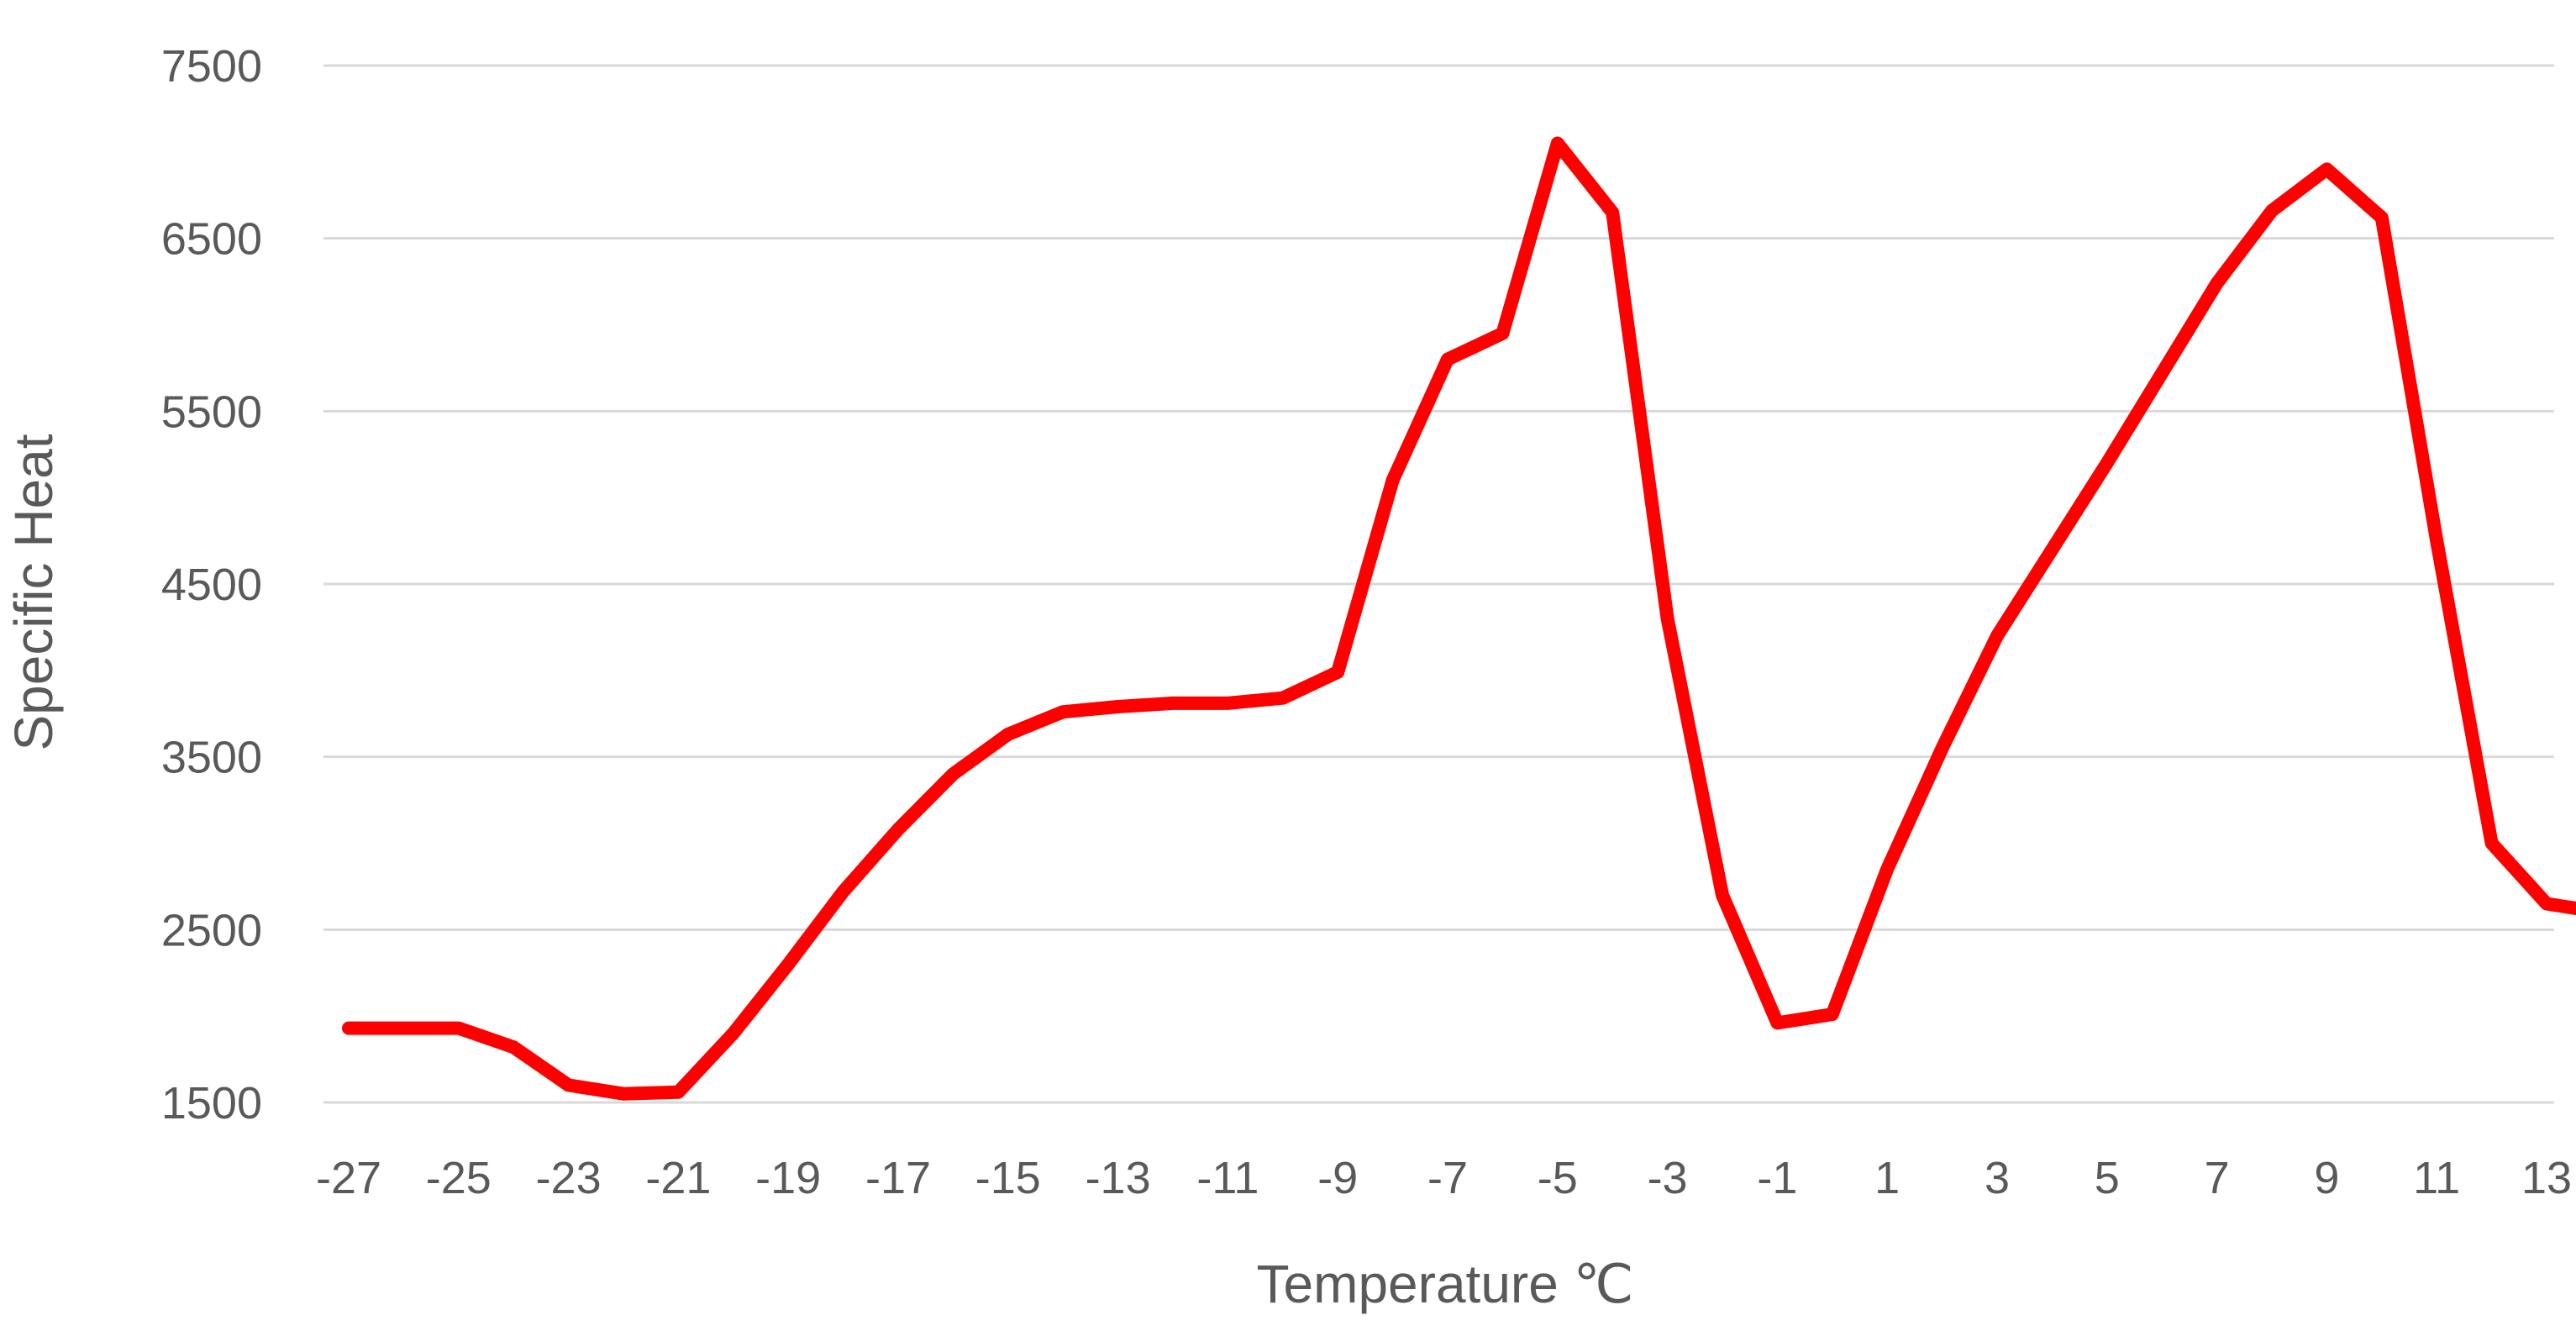 This screenshot has height=1331, width=2576. What do you see at coordinates (211, 930) in the screenshot?
I see `y-tick-label: 2500` at bounding box center [211, 930].